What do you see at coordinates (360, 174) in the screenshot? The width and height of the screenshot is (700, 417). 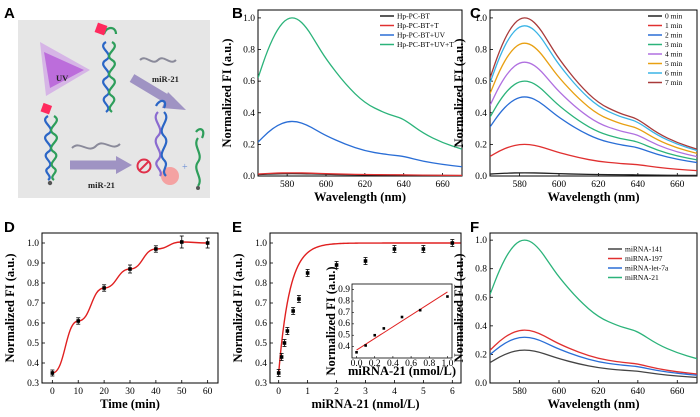 I see `series-line-hp-pc-bt-t` at bounding box center [360, 174].